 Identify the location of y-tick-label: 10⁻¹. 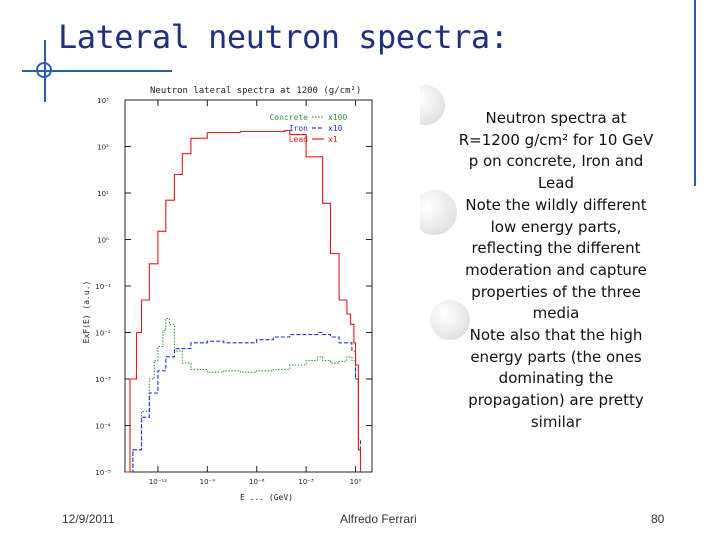
(103, 287).